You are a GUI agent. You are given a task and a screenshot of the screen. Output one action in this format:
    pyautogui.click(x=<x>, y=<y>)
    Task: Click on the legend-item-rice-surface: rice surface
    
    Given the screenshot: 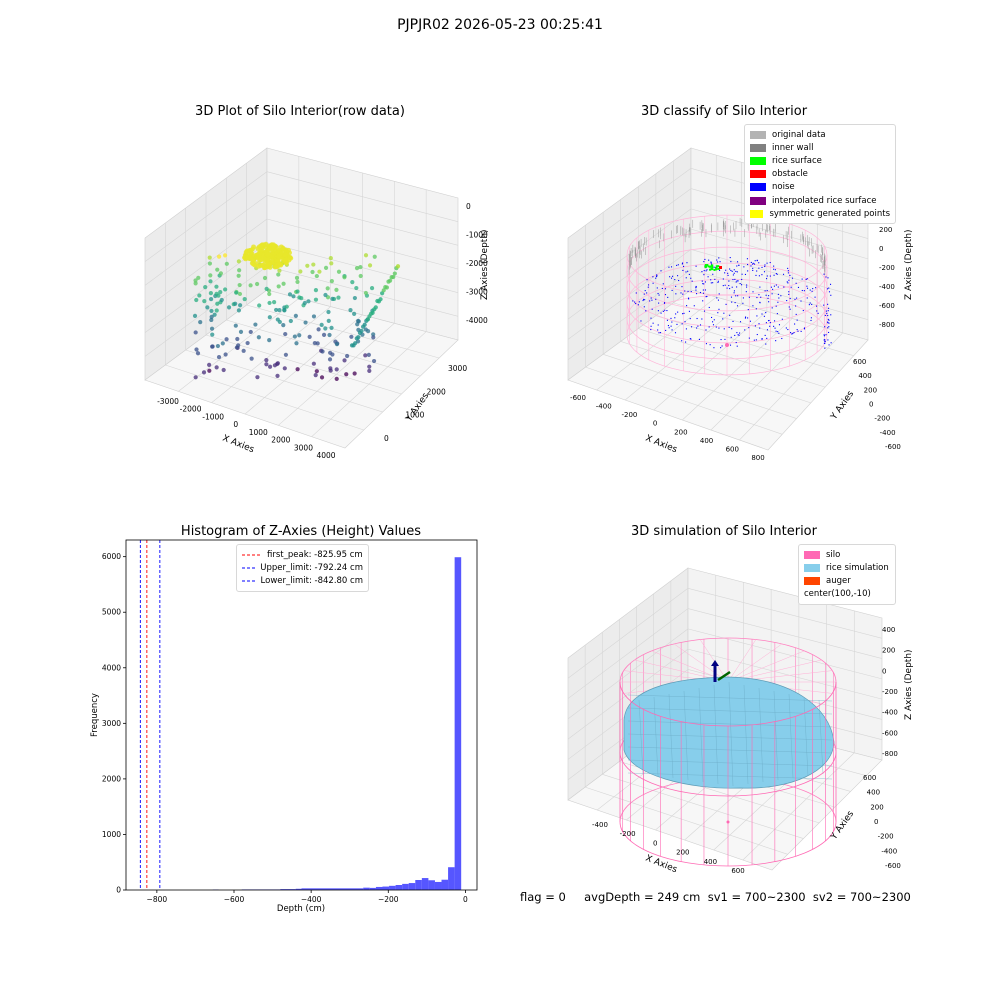 What is the action you would take?
    pyautogui.click(x=820, y=160)
    